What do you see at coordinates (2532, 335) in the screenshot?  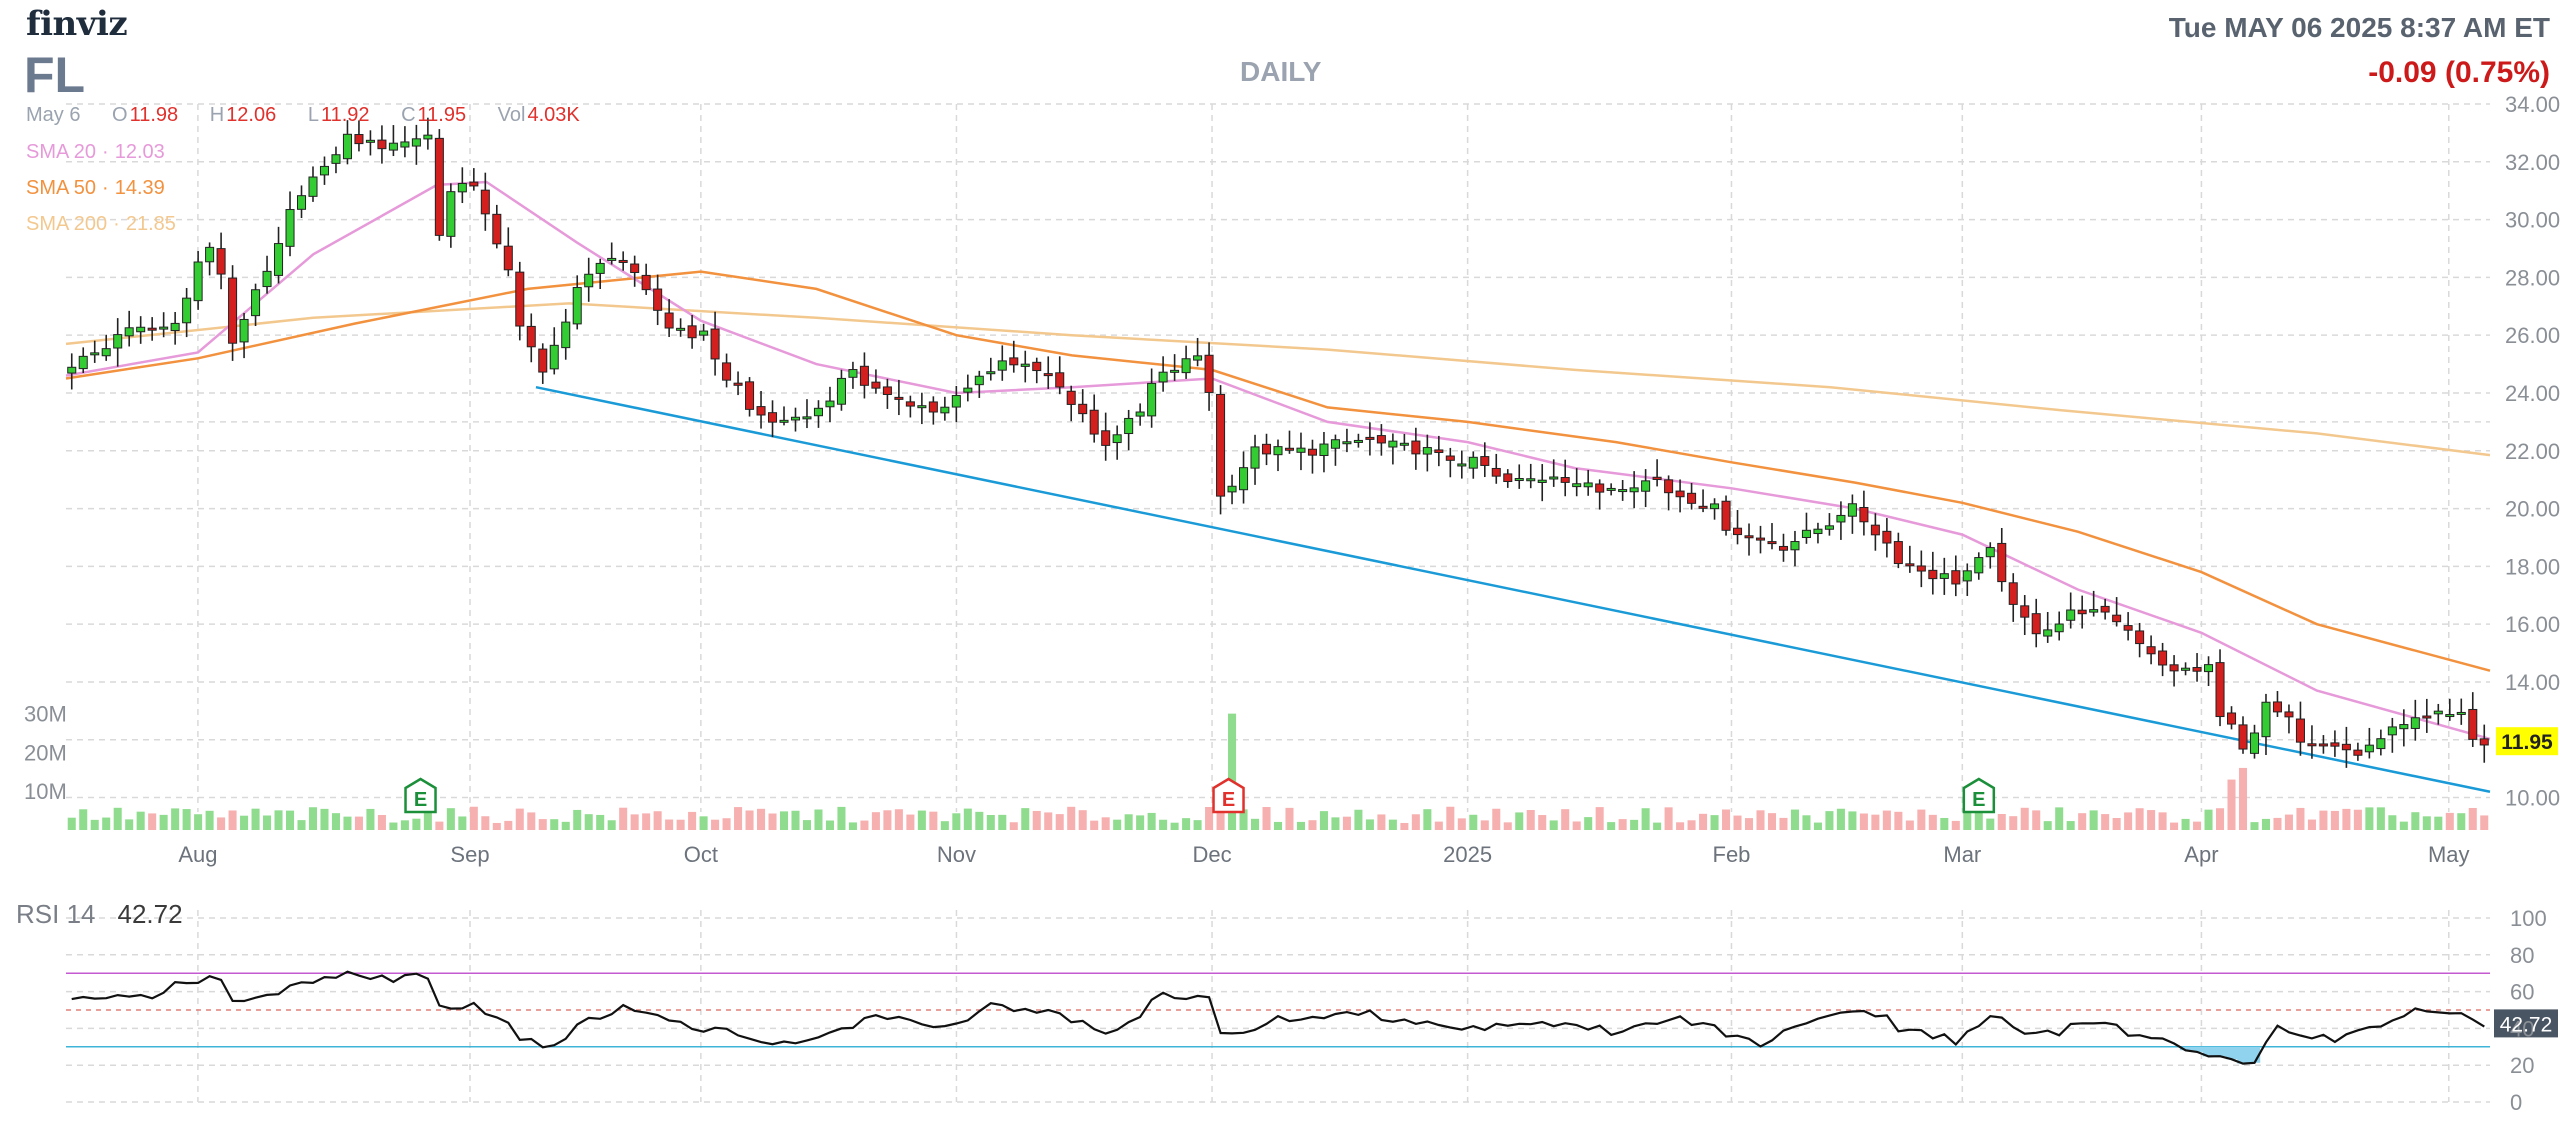 I see `price-axis-label: 26.00` at bounding box center [2532, 335].